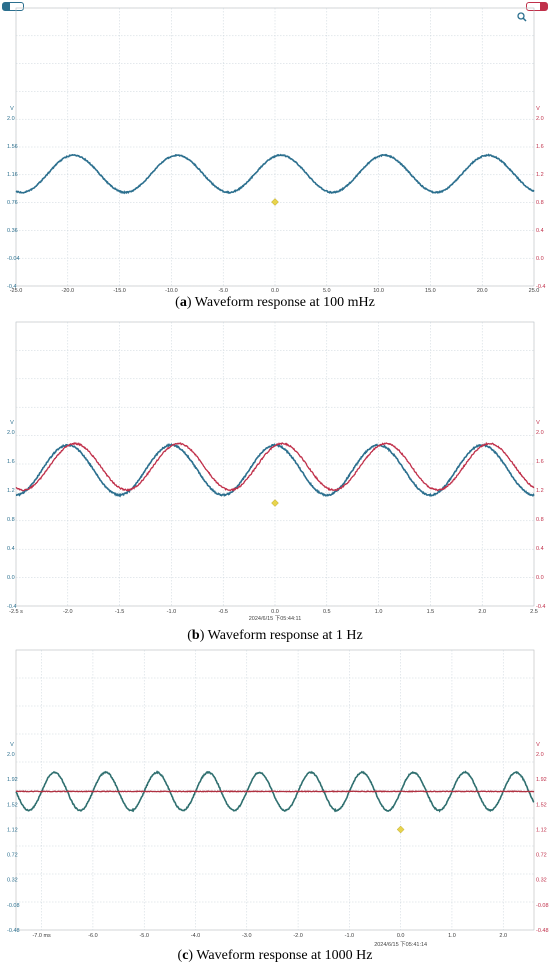  What do you see at coordinates (327, 612) in the screenshot?
I see `x-tick-label: 0.5` at bounding box center [327, 612].